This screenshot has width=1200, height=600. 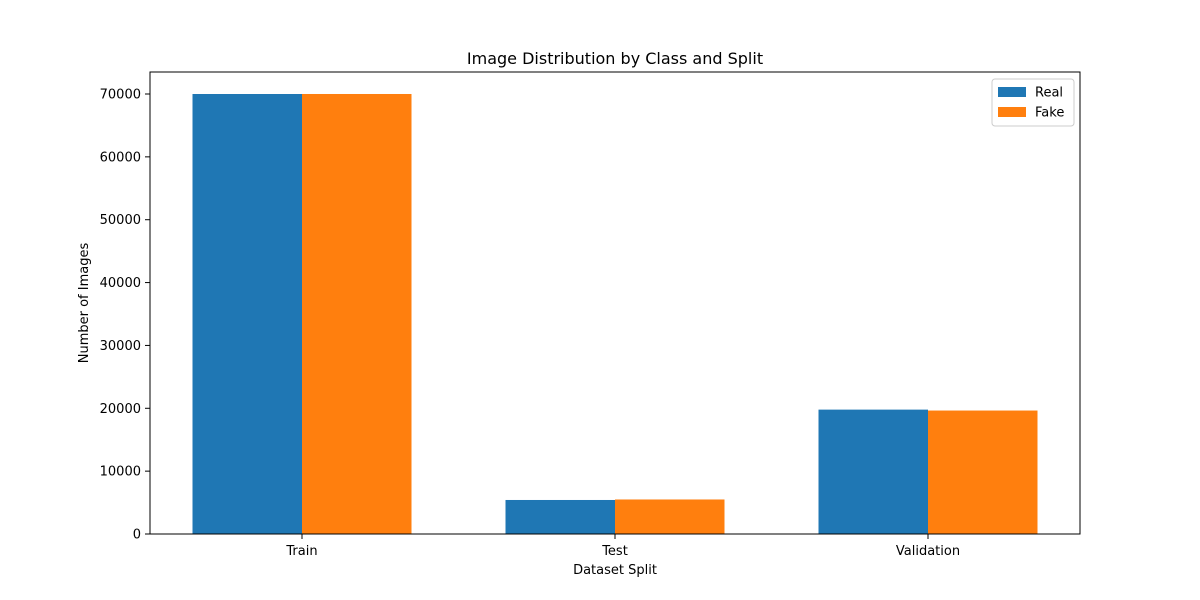 What do you see at coordinates (560, 516) in the screenshot?
I see `bar-real-test` at bounding box center [560, 516].